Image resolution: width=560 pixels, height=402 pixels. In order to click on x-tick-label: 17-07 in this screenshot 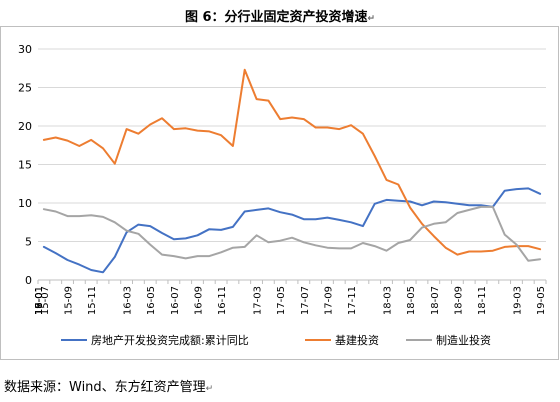, I will do `click(305, 300)`.